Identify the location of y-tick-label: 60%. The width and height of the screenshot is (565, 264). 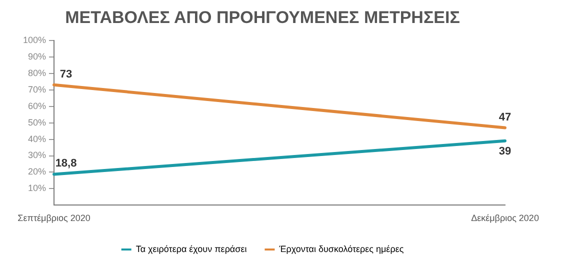
(37, 105).